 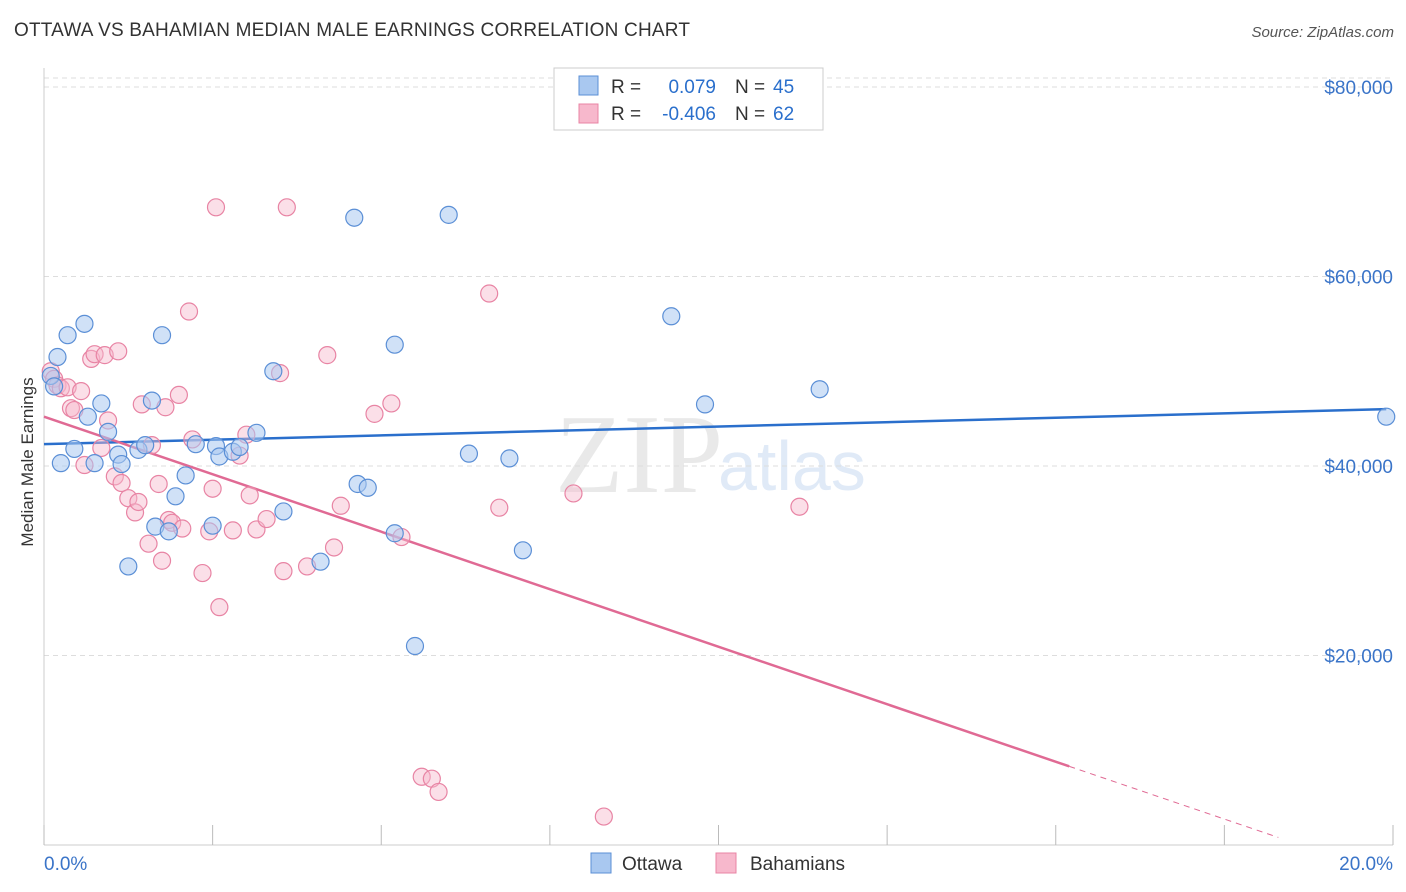 I want to click on legend-box, so click(x=688, y=99).